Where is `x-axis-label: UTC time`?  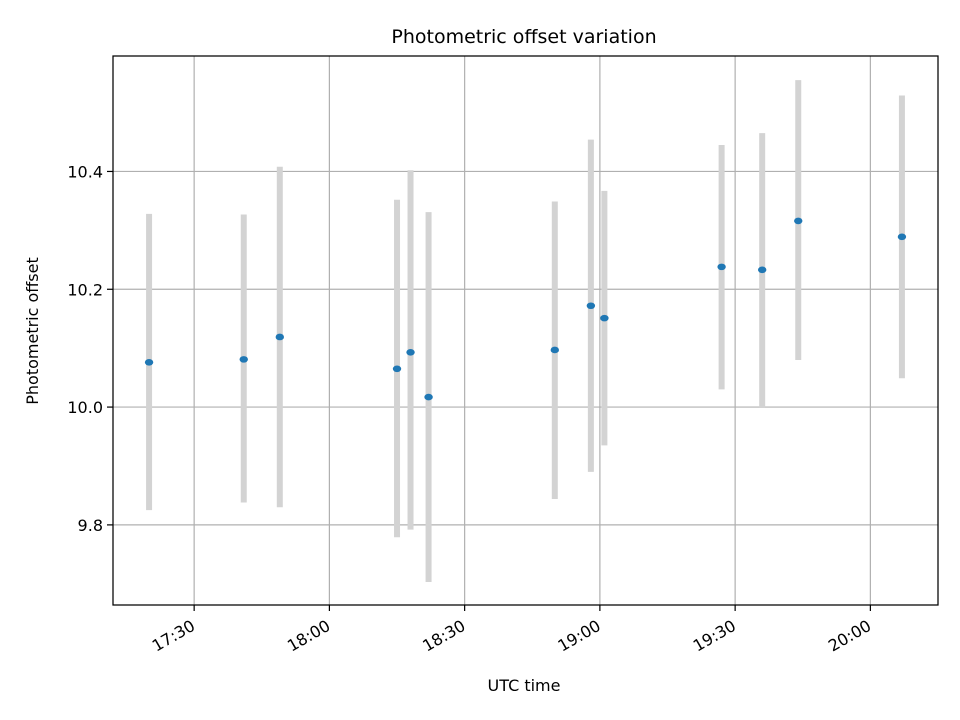 x-axis-label: UTC time is located at coordinates (524, 685).